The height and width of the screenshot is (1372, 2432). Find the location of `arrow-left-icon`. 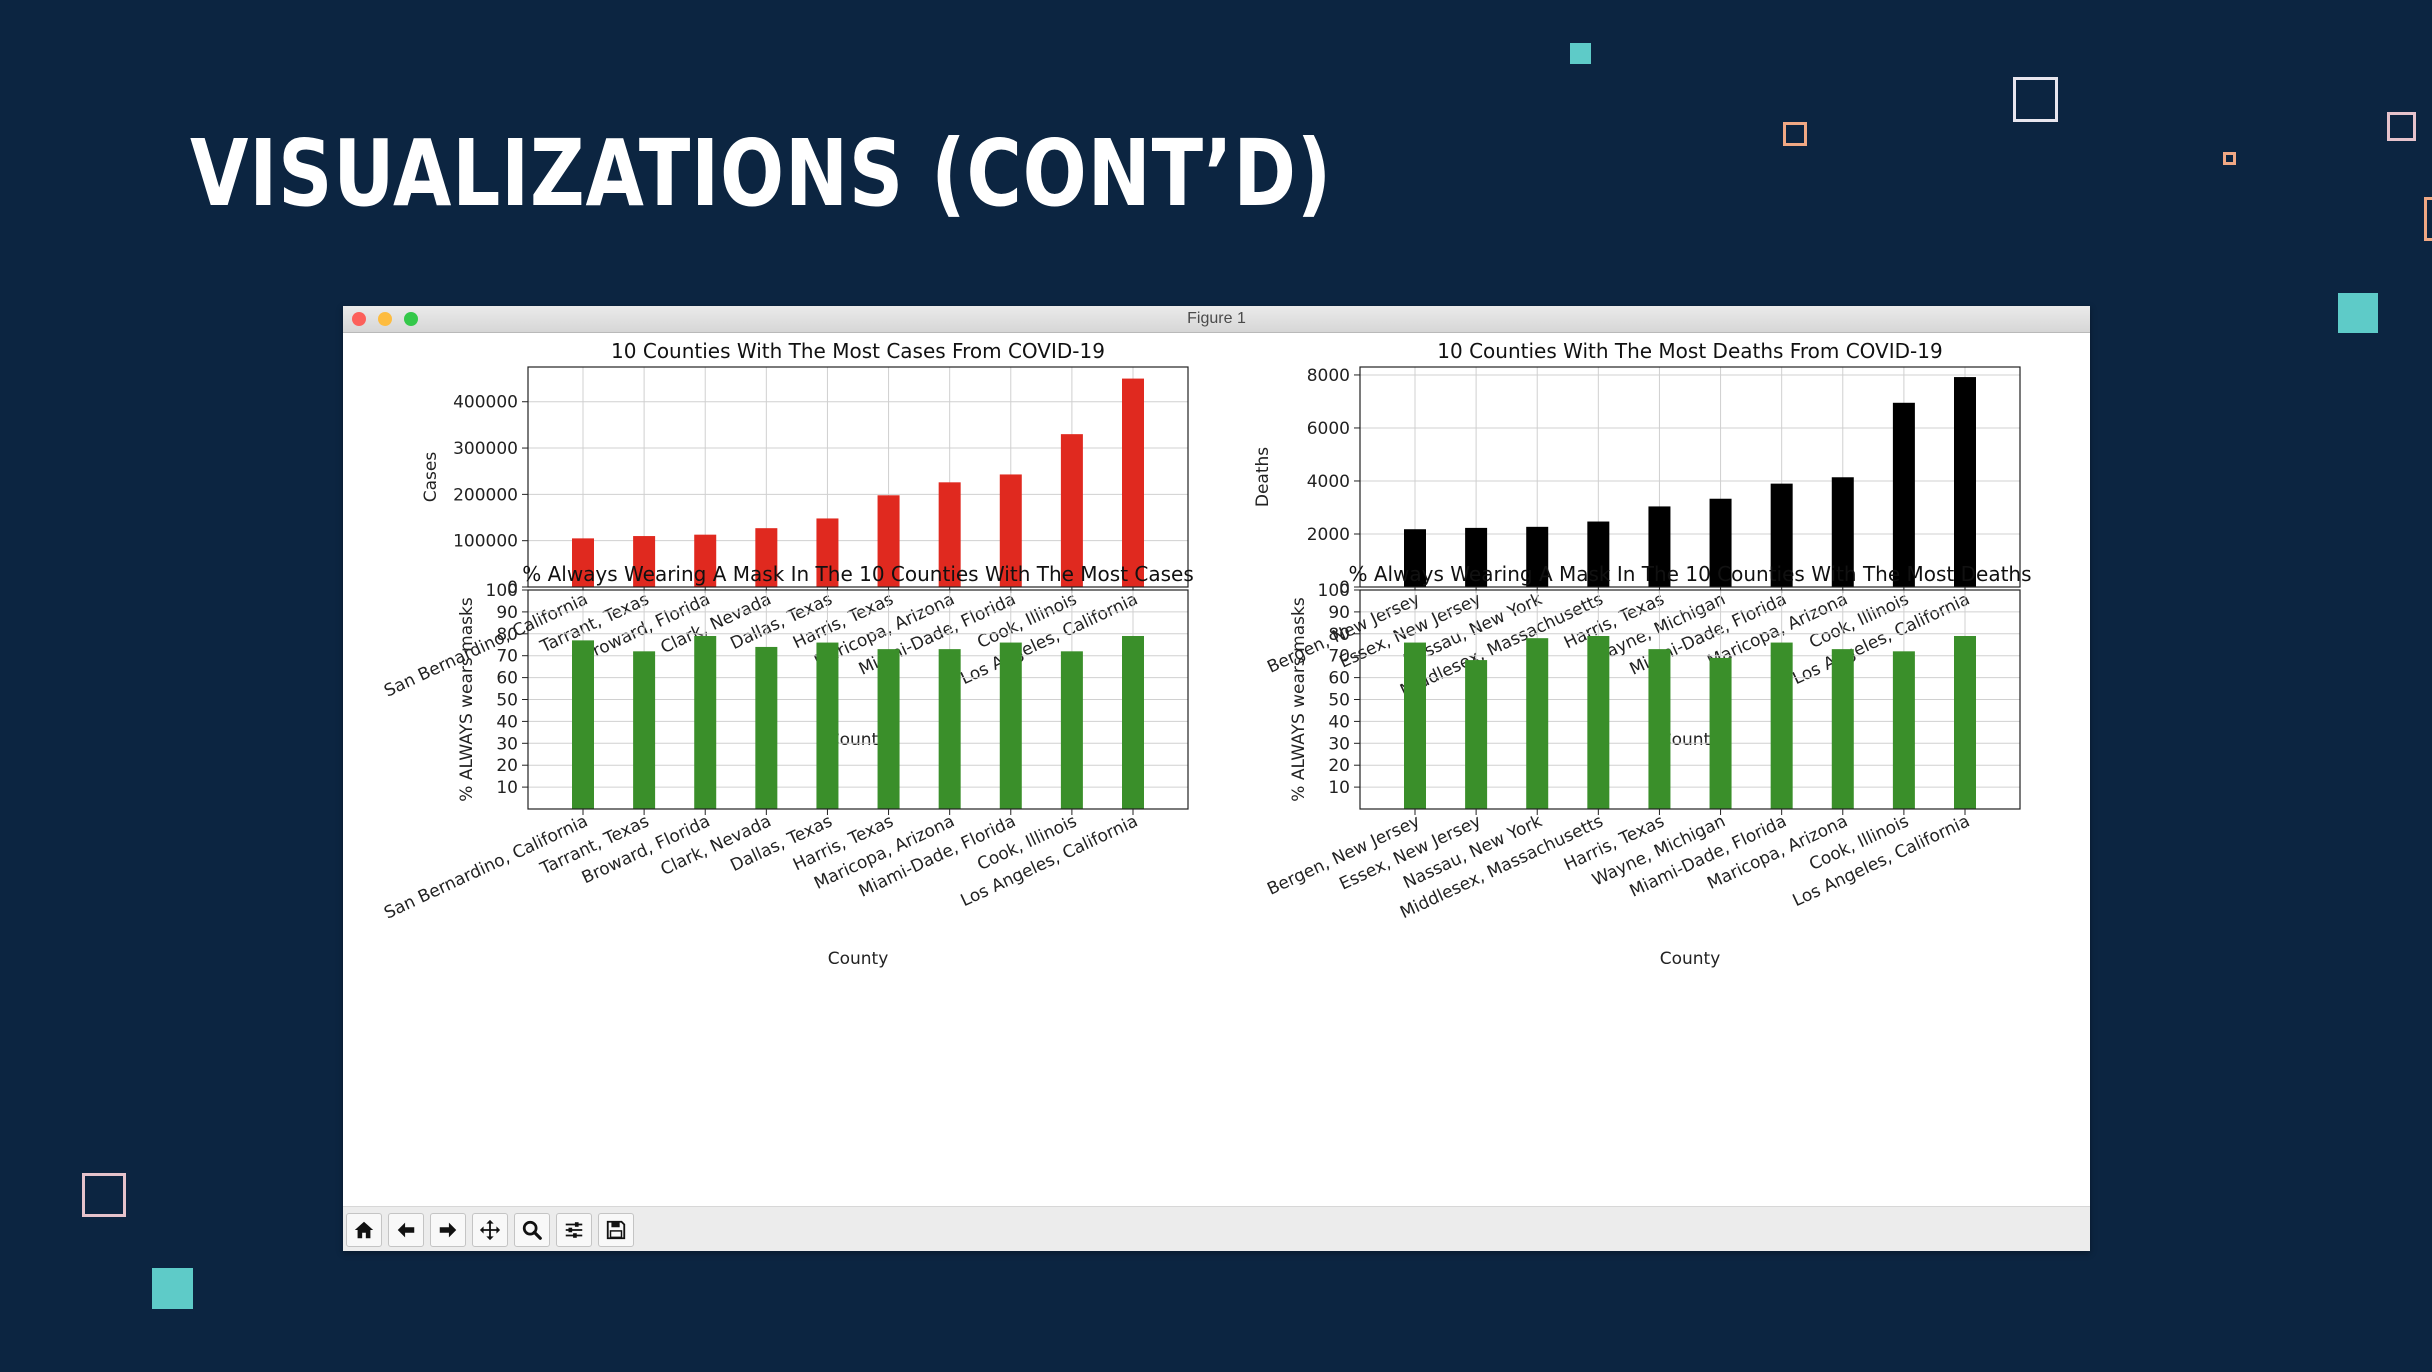

arrow-left-icon is located at coordinates (406, 1230).